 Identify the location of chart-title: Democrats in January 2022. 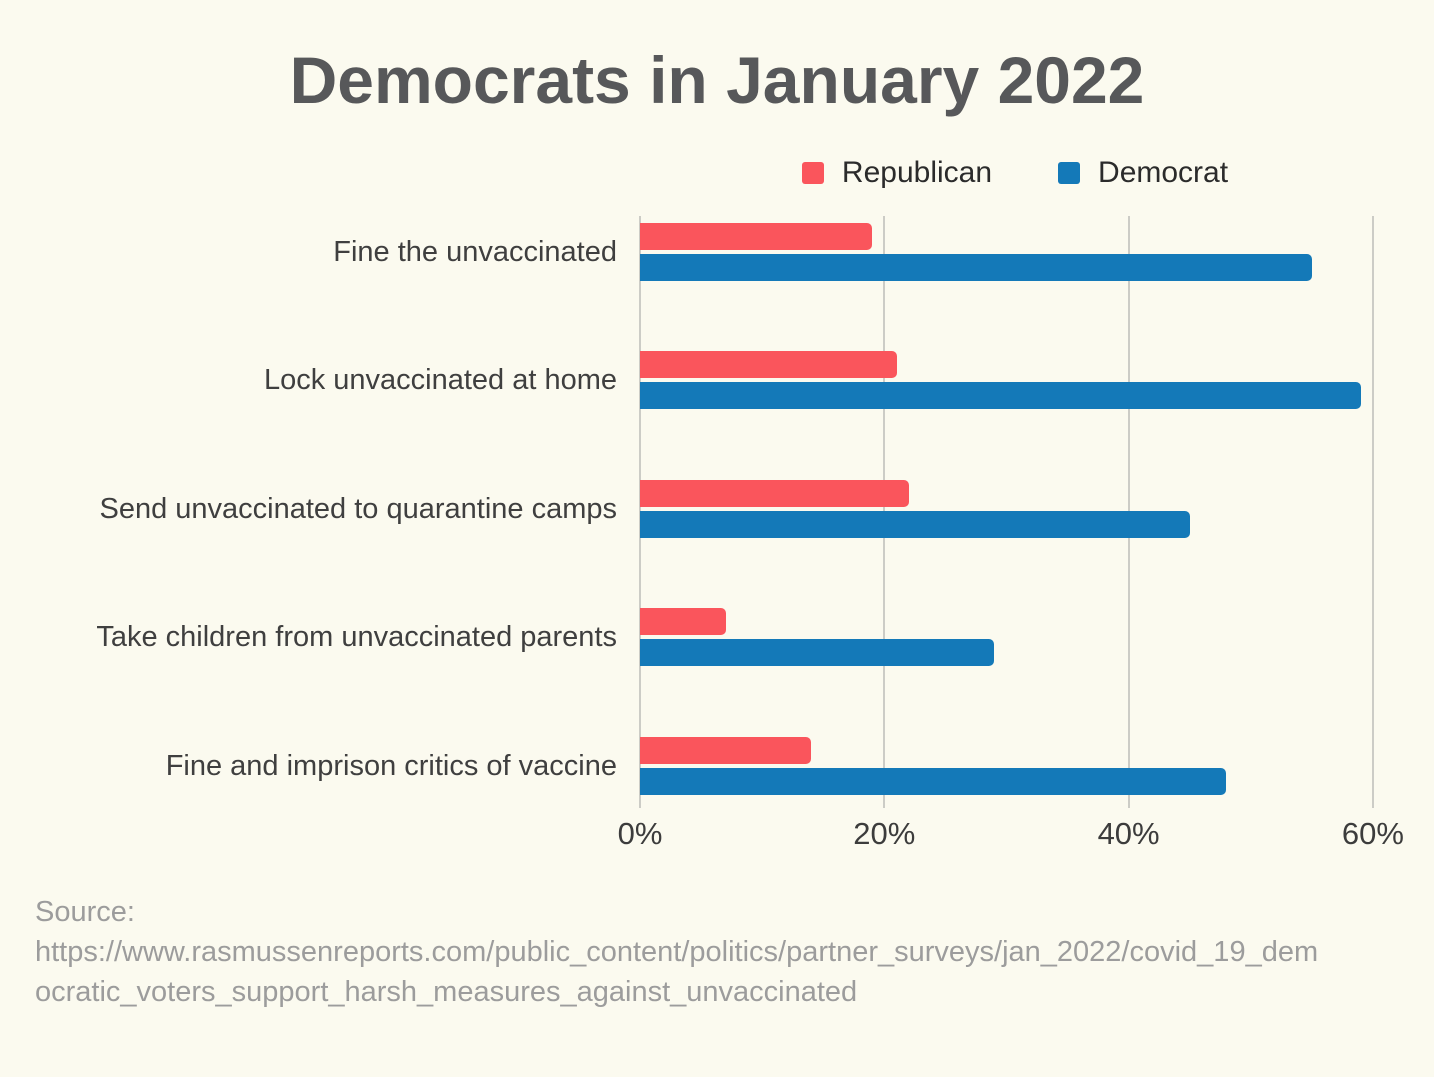
(717, 80).